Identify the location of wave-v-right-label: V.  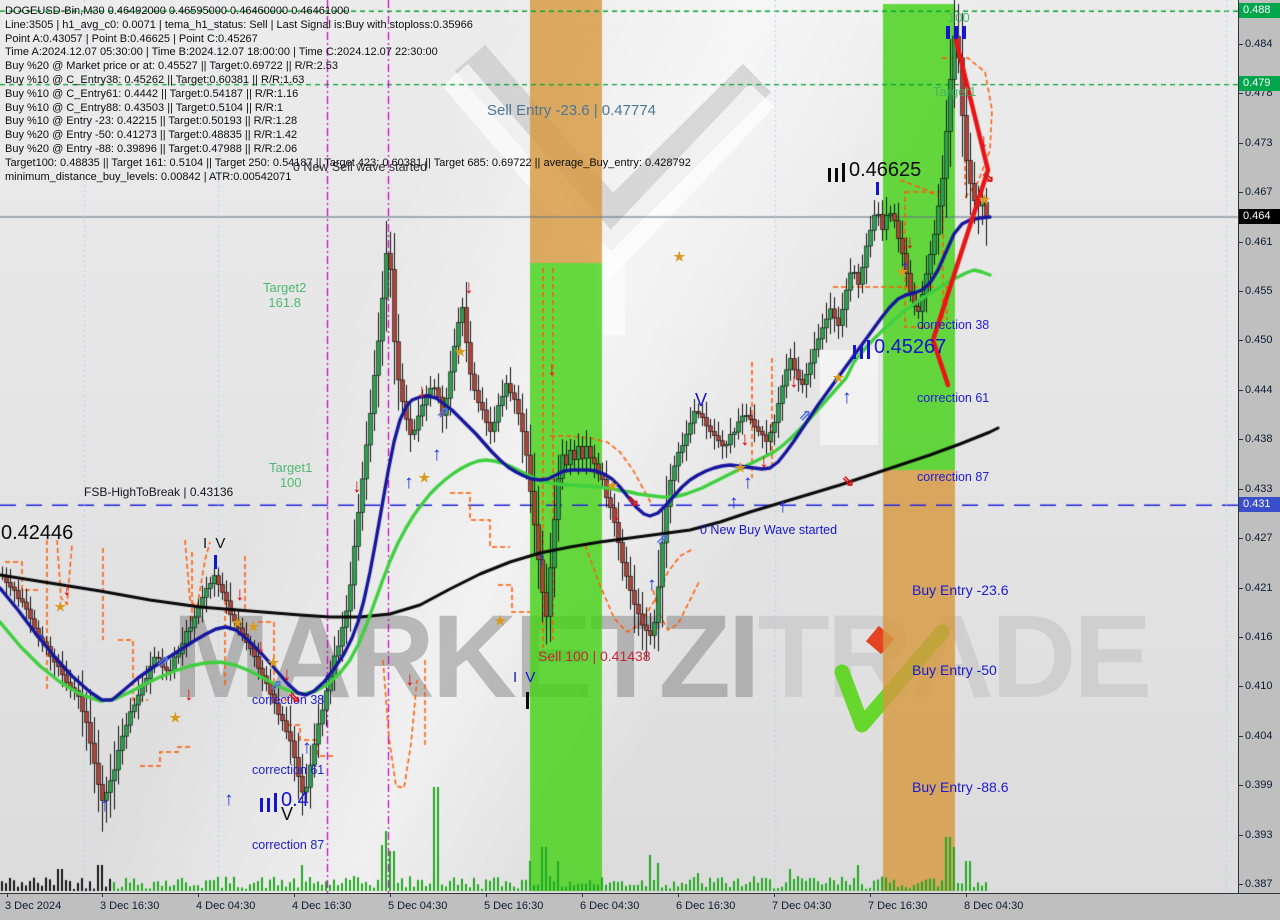
(701, 400).